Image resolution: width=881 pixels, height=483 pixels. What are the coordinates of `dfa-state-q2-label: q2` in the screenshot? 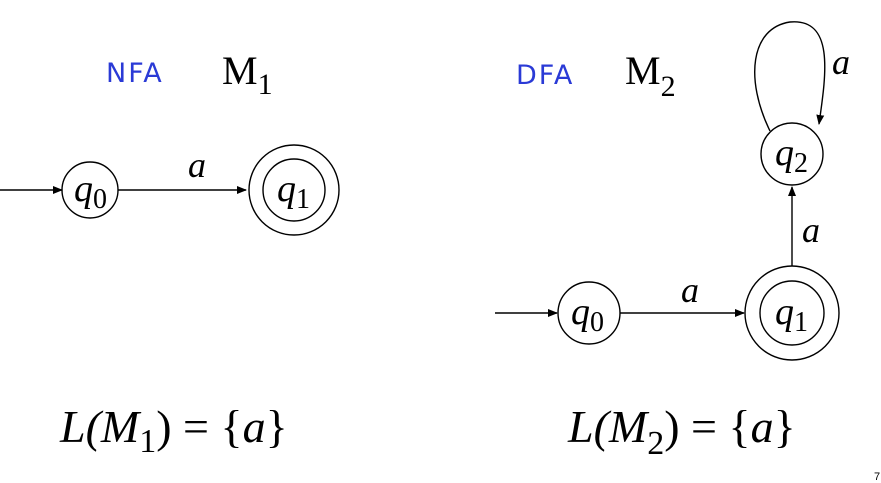 It's located at (791, 155).